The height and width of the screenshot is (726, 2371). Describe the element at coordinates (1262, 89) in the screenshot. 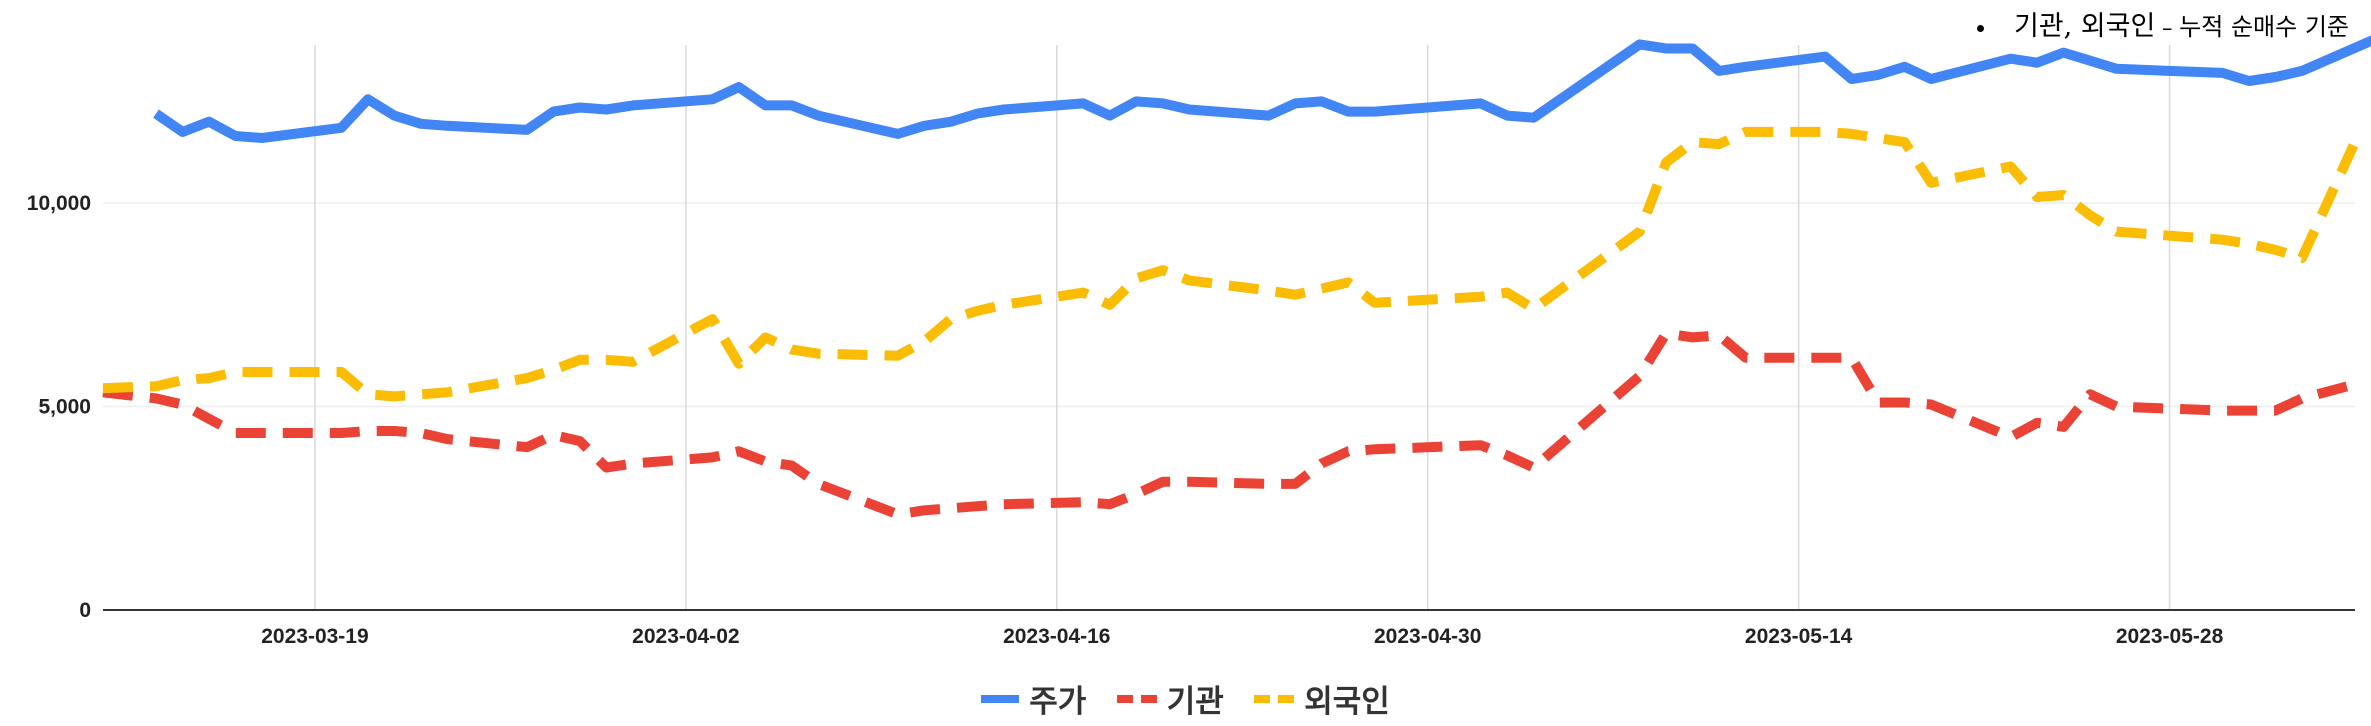

I see `series-line-stock` at that location.